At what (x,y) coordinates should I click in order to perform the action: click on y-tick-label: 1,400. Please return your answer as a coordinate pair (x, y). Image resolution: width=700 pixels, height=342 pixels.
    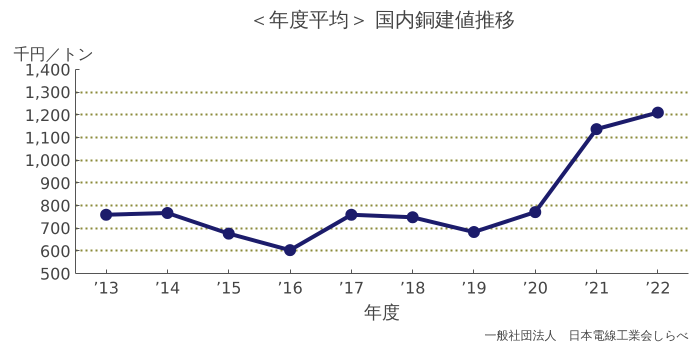
    Looking at the image, I should click on (47, 70).